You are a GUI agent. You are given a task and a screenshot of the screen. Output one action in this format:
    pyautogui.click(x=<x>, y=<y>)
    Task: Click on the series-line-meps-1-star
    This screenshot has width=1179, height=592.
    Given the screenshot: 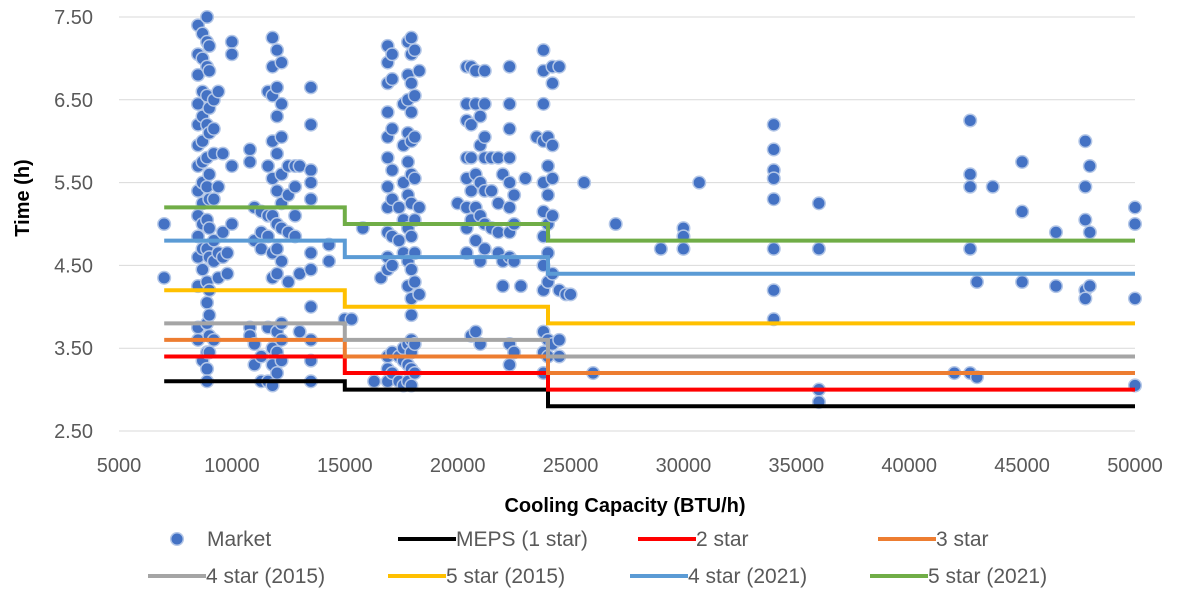 What is the action you would take?
    pyautogui.click(x=649, y=394)
    